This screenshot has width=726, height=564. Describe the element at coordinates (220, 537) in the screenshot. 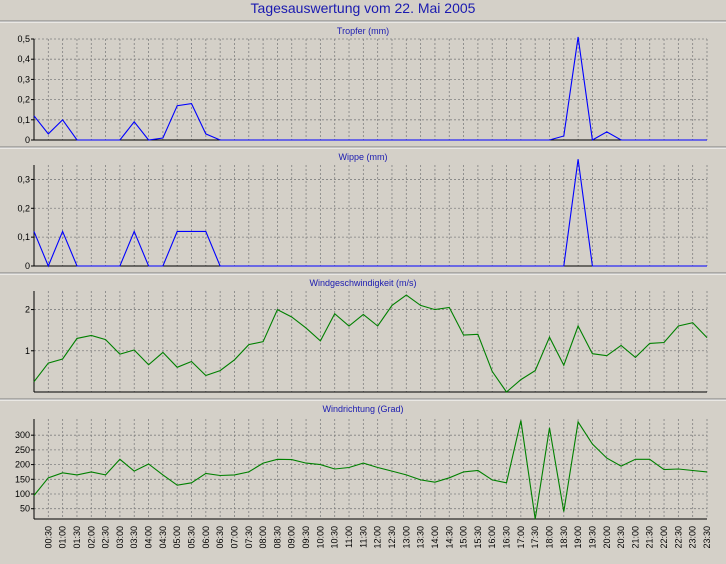

I see `x-tick-label: 06:30` at that location.